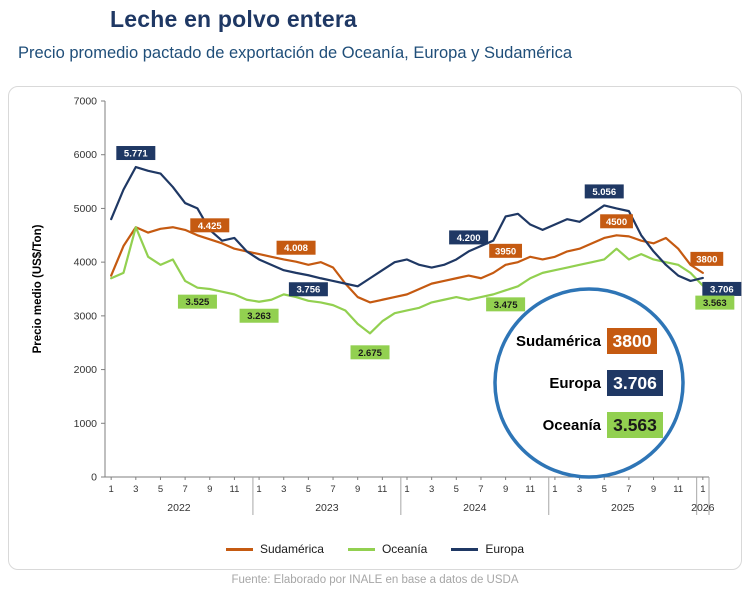 This screenshot has width=750, height=600. What do you see at coordinates (239, 549) in the screenshot?
I see `legend-swatch-sudamerica` at bounding box center [239, 549].